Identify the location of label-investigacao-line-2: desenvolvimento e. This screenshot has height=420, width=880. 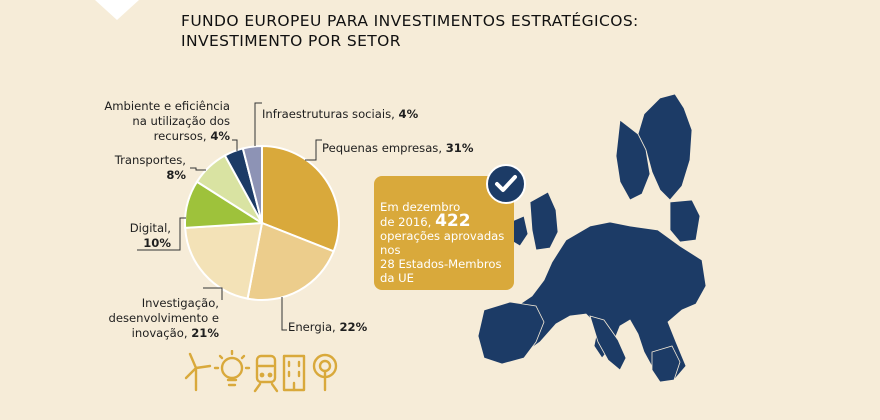
(163, 318).